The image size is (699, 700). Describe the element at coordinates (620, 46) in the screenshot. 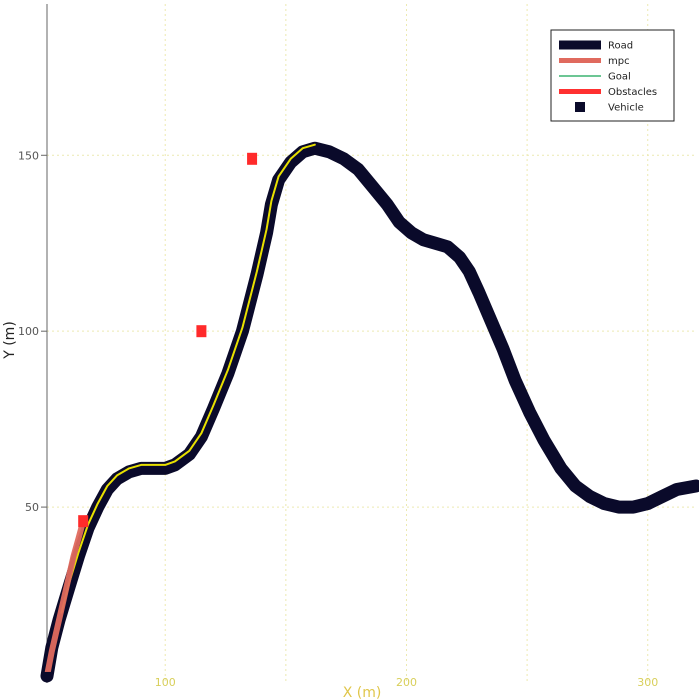

I see `legend-label-road: Road` at that location.